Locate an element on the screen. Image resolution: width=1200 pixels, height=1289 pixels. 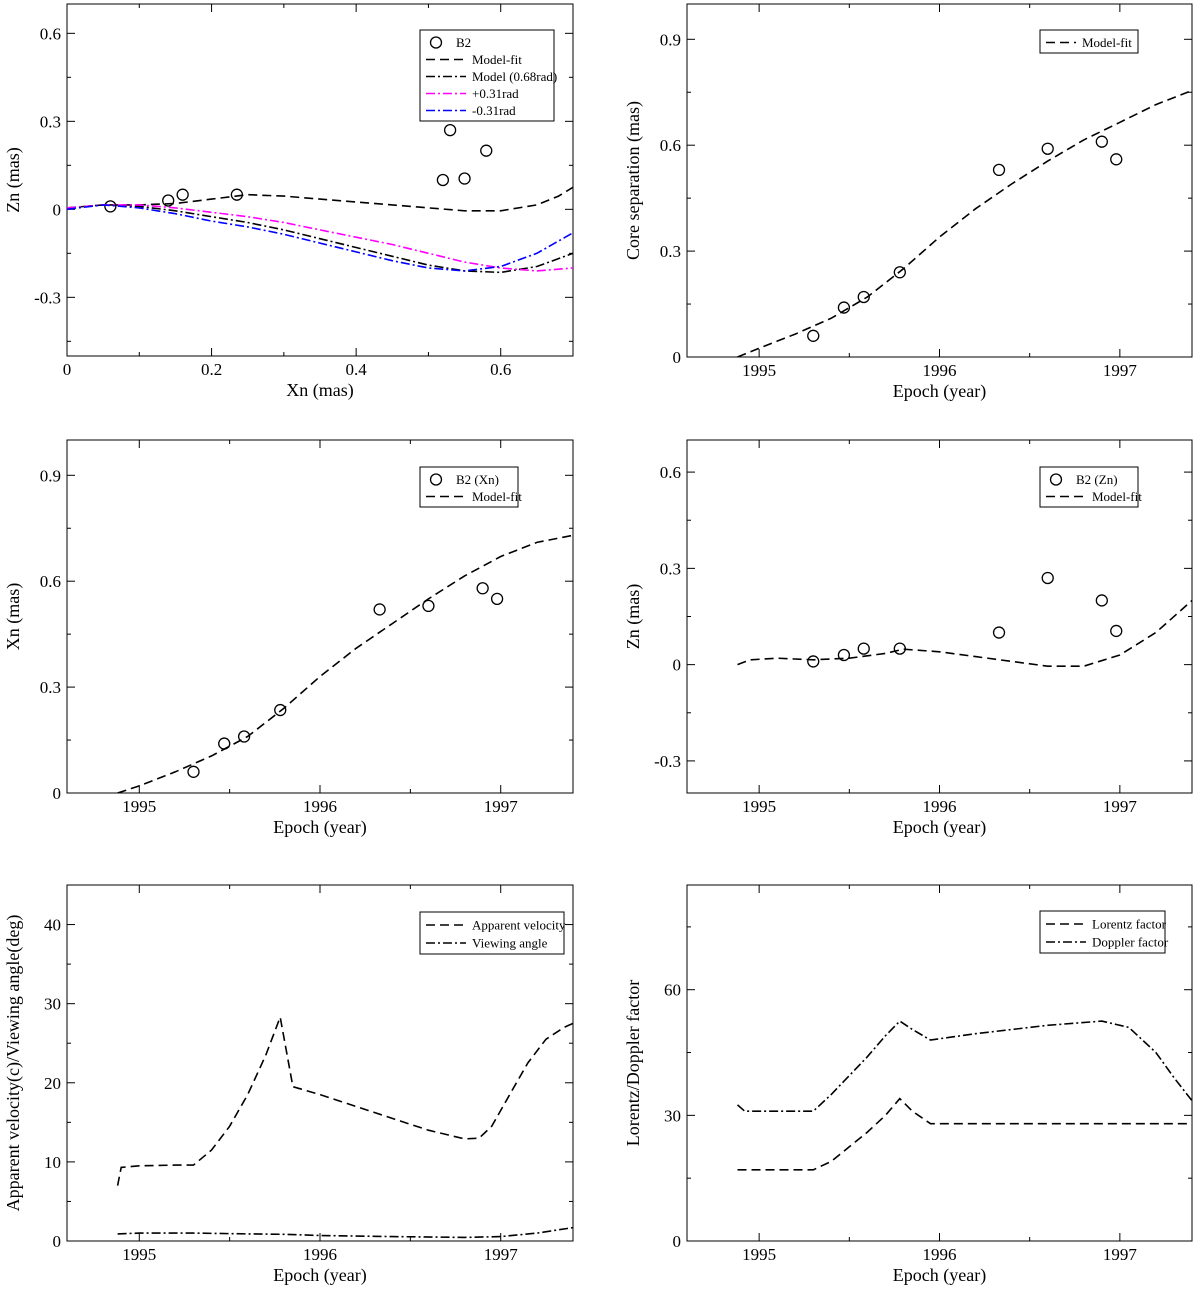
y-axis-label: Lorentz/Doppler factor is located at coordinates (633, 1063).